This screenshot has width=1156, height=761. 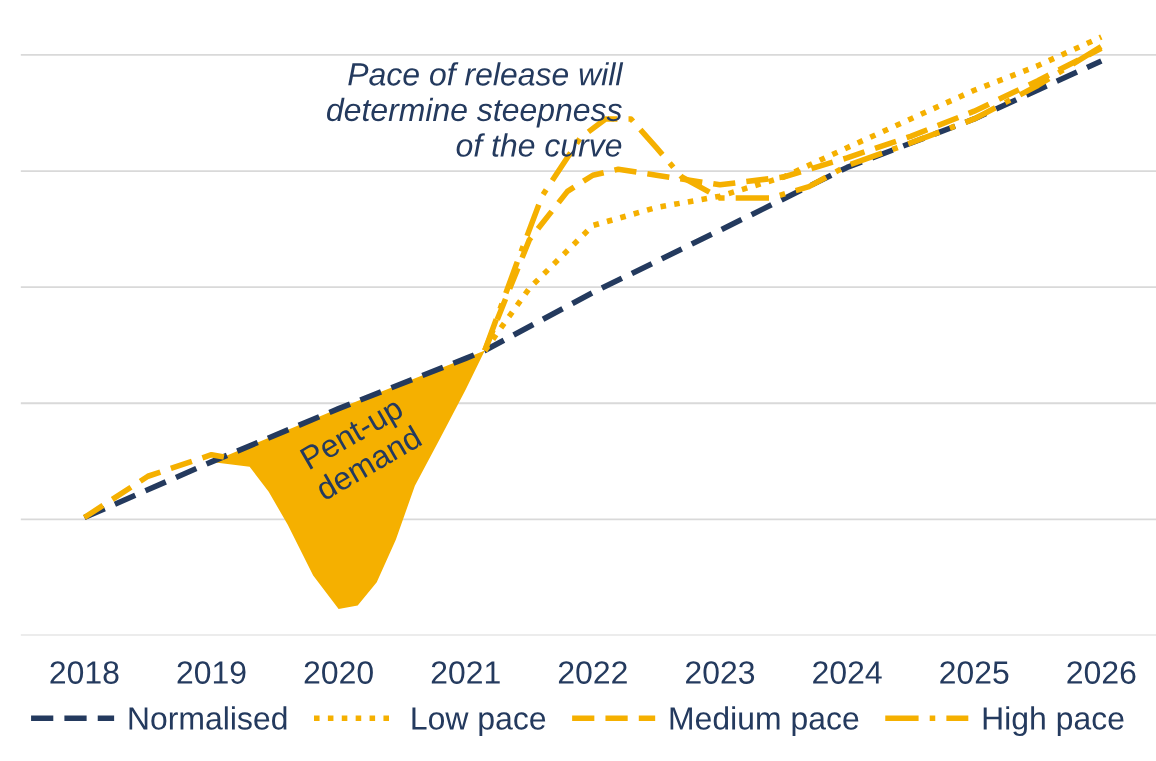 I want to click on x-tick-label: 2023, so click(x=720, y=672).